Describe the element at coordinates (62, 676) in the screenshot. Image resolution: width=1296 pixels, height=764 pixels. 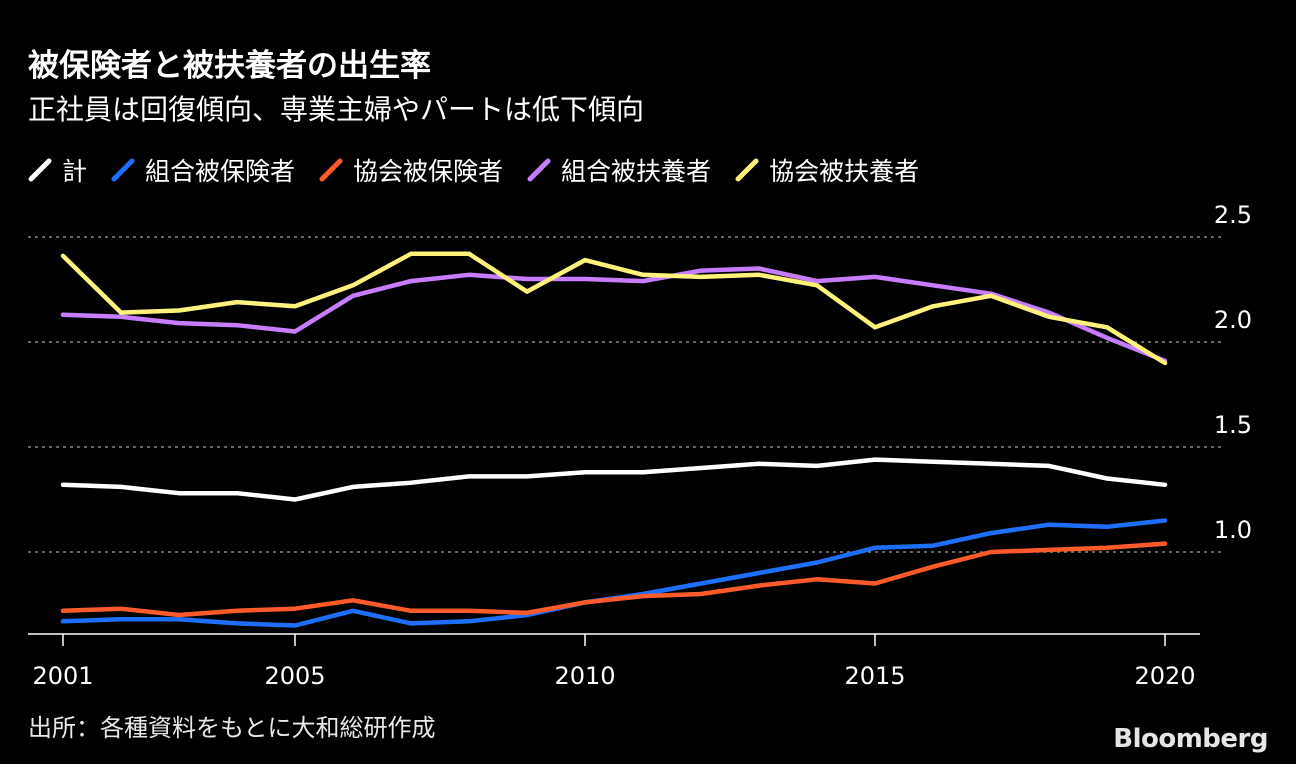
I see `x-tick-label-2001: 2001` at that location.